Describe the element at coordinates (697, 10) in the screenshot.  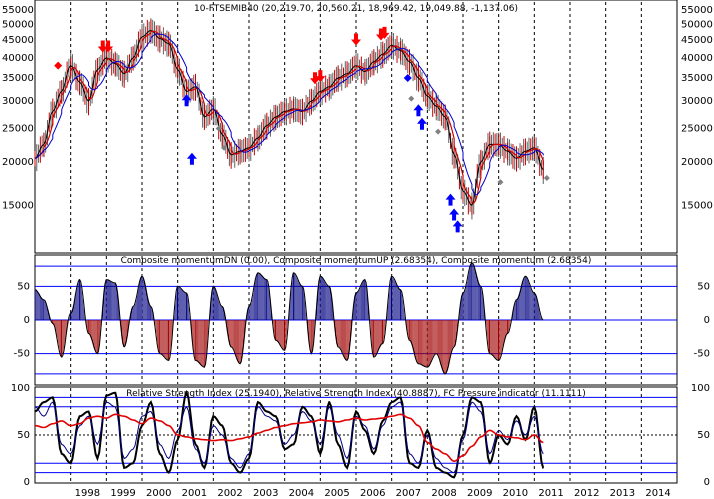
I see `price-y-tick-right: 55000` at that location.